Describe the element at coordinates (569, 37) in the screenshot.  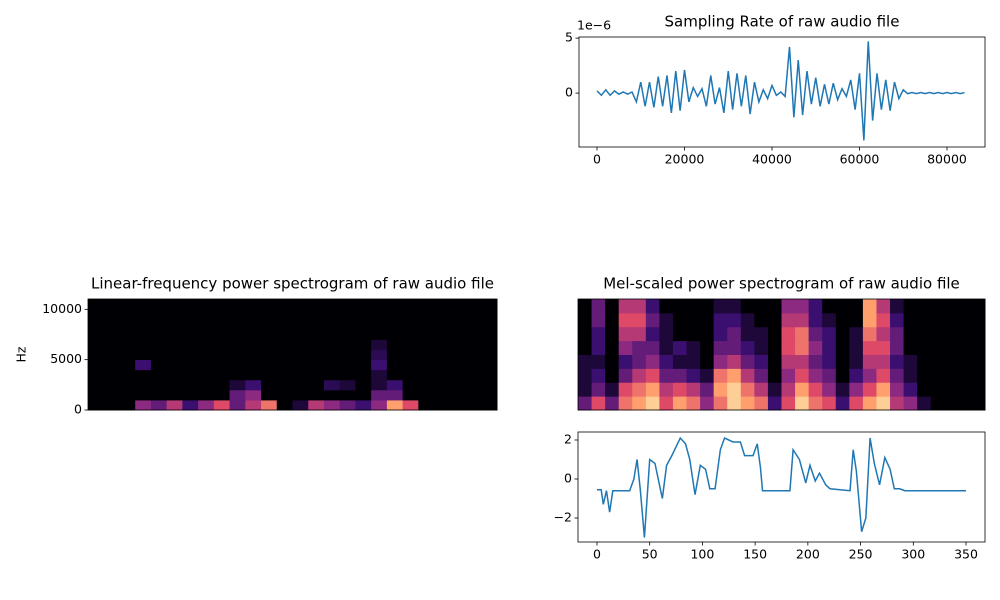
I see `y-tick-label: 5` at that location.